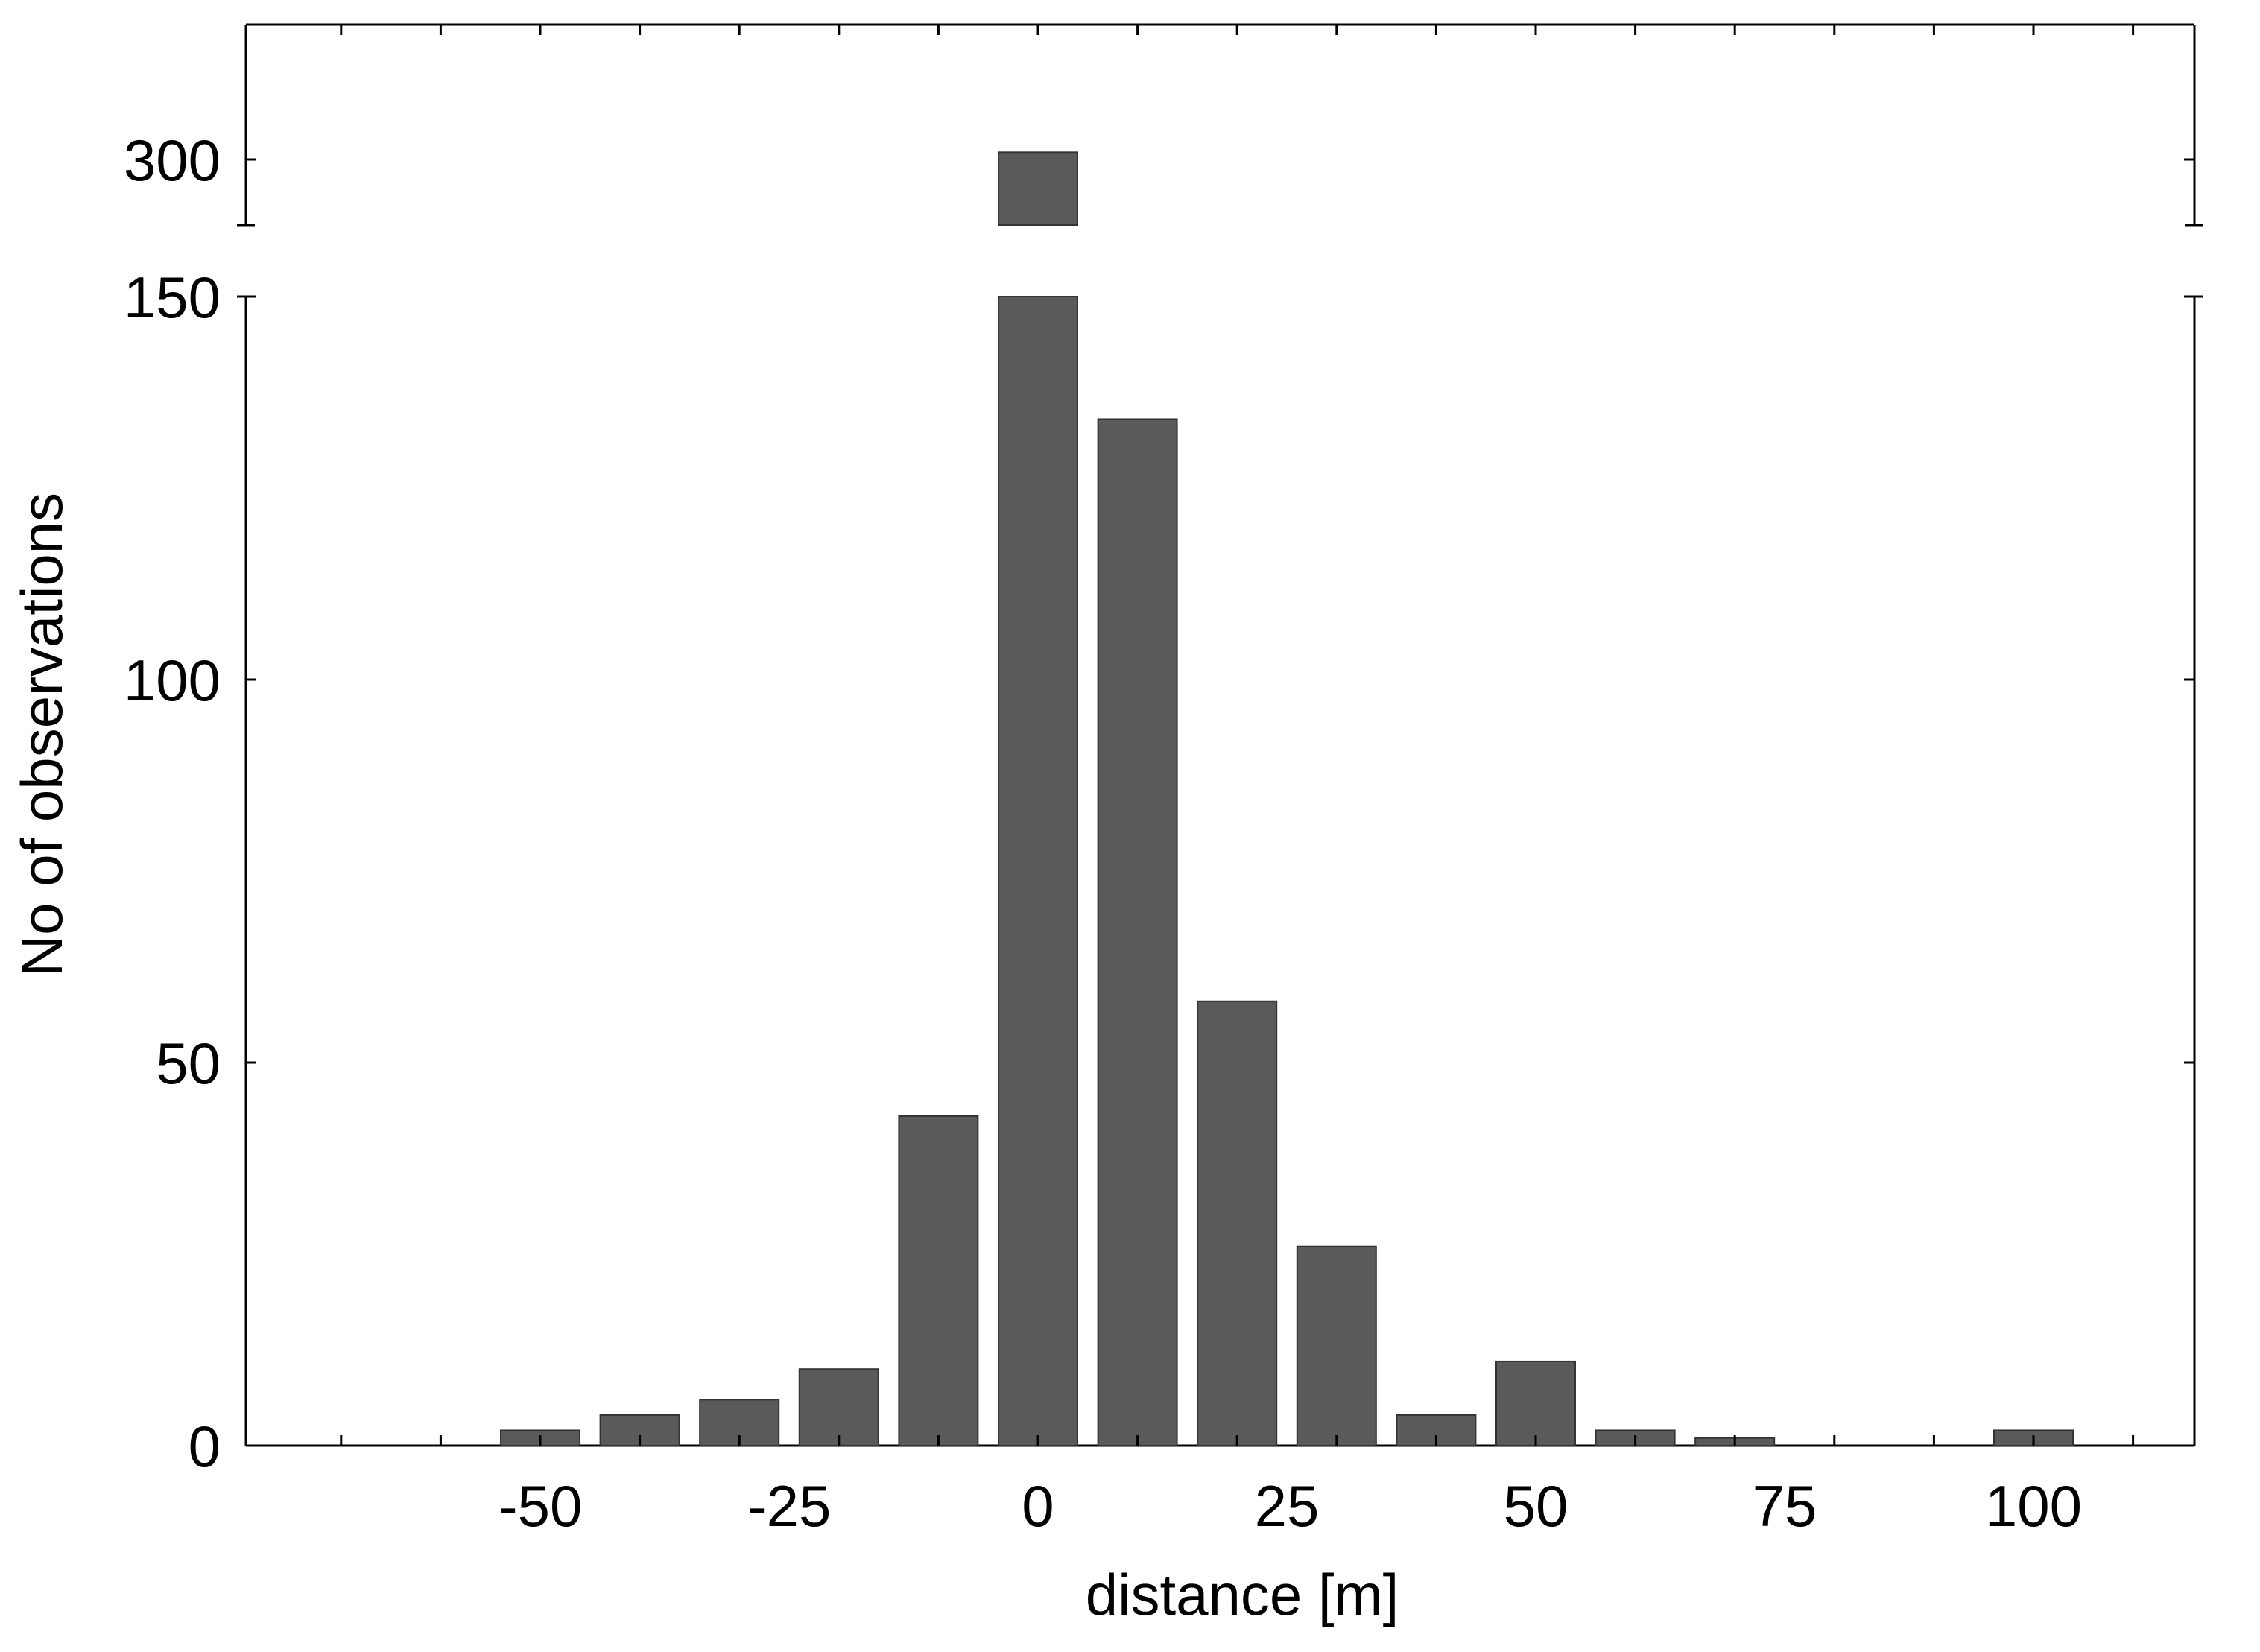 The image size is (2260, 1652). Describe the element at coordinates (205, 1446) in the screenshot. I see `y-tick-label: 0` at that location.